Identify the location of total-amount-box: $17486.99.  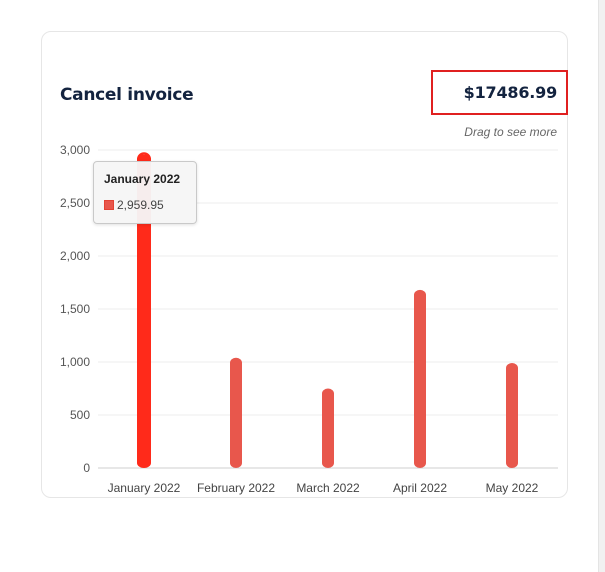
(499, 92).